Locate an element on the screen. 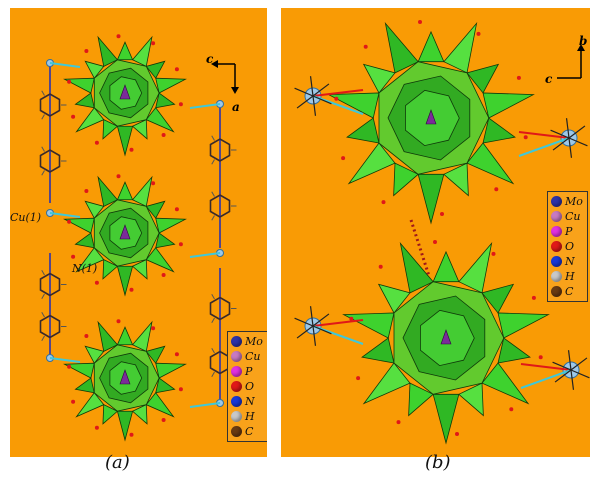 Image resolution: width=596 pixels, height=477 pixels. phosphate-tetrahedron is located at coordinates (431, 117).